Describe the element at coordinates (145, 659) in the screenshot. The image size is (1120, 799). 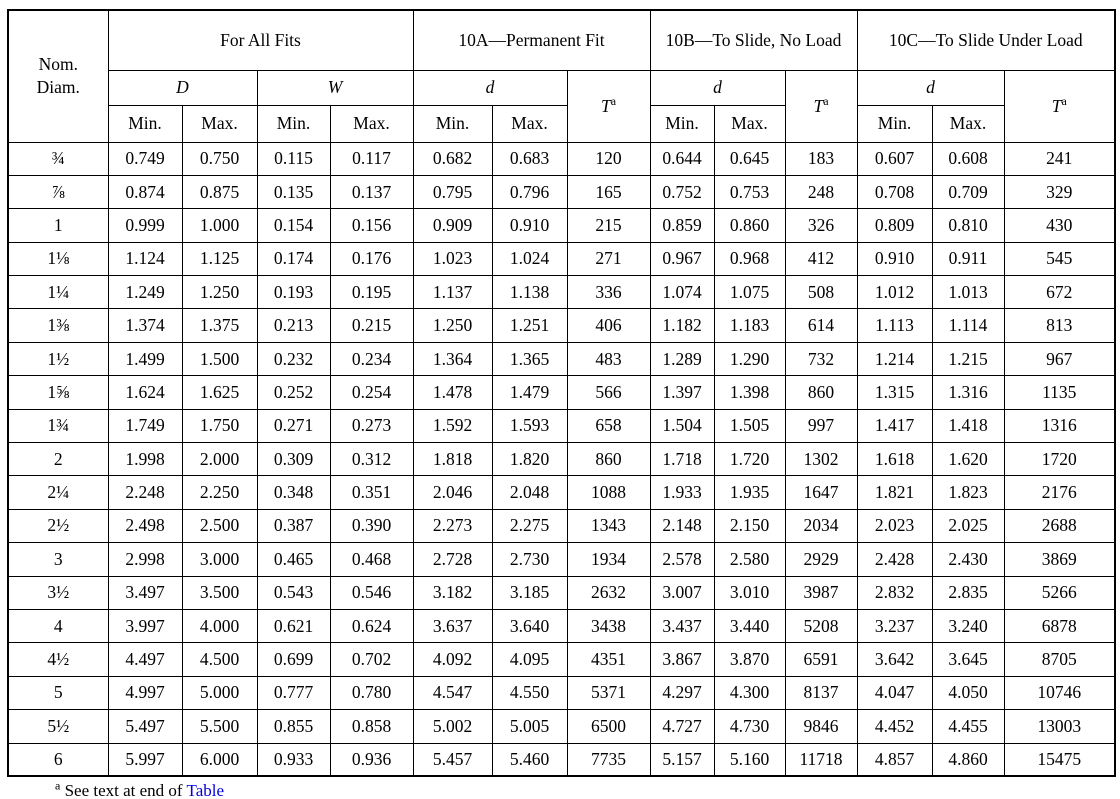
I see `cell-d-min: 4.497` at that location.